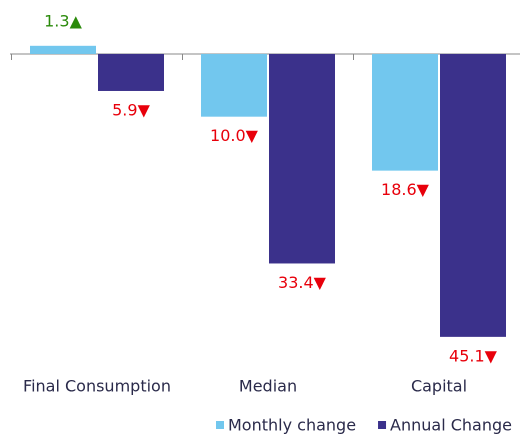 This screenshot has height=437, width=520. What do you see at coordinates (405, 189) in the screenshot?
I see `value-label: 18.6▼` at bounding box center [405, 189].